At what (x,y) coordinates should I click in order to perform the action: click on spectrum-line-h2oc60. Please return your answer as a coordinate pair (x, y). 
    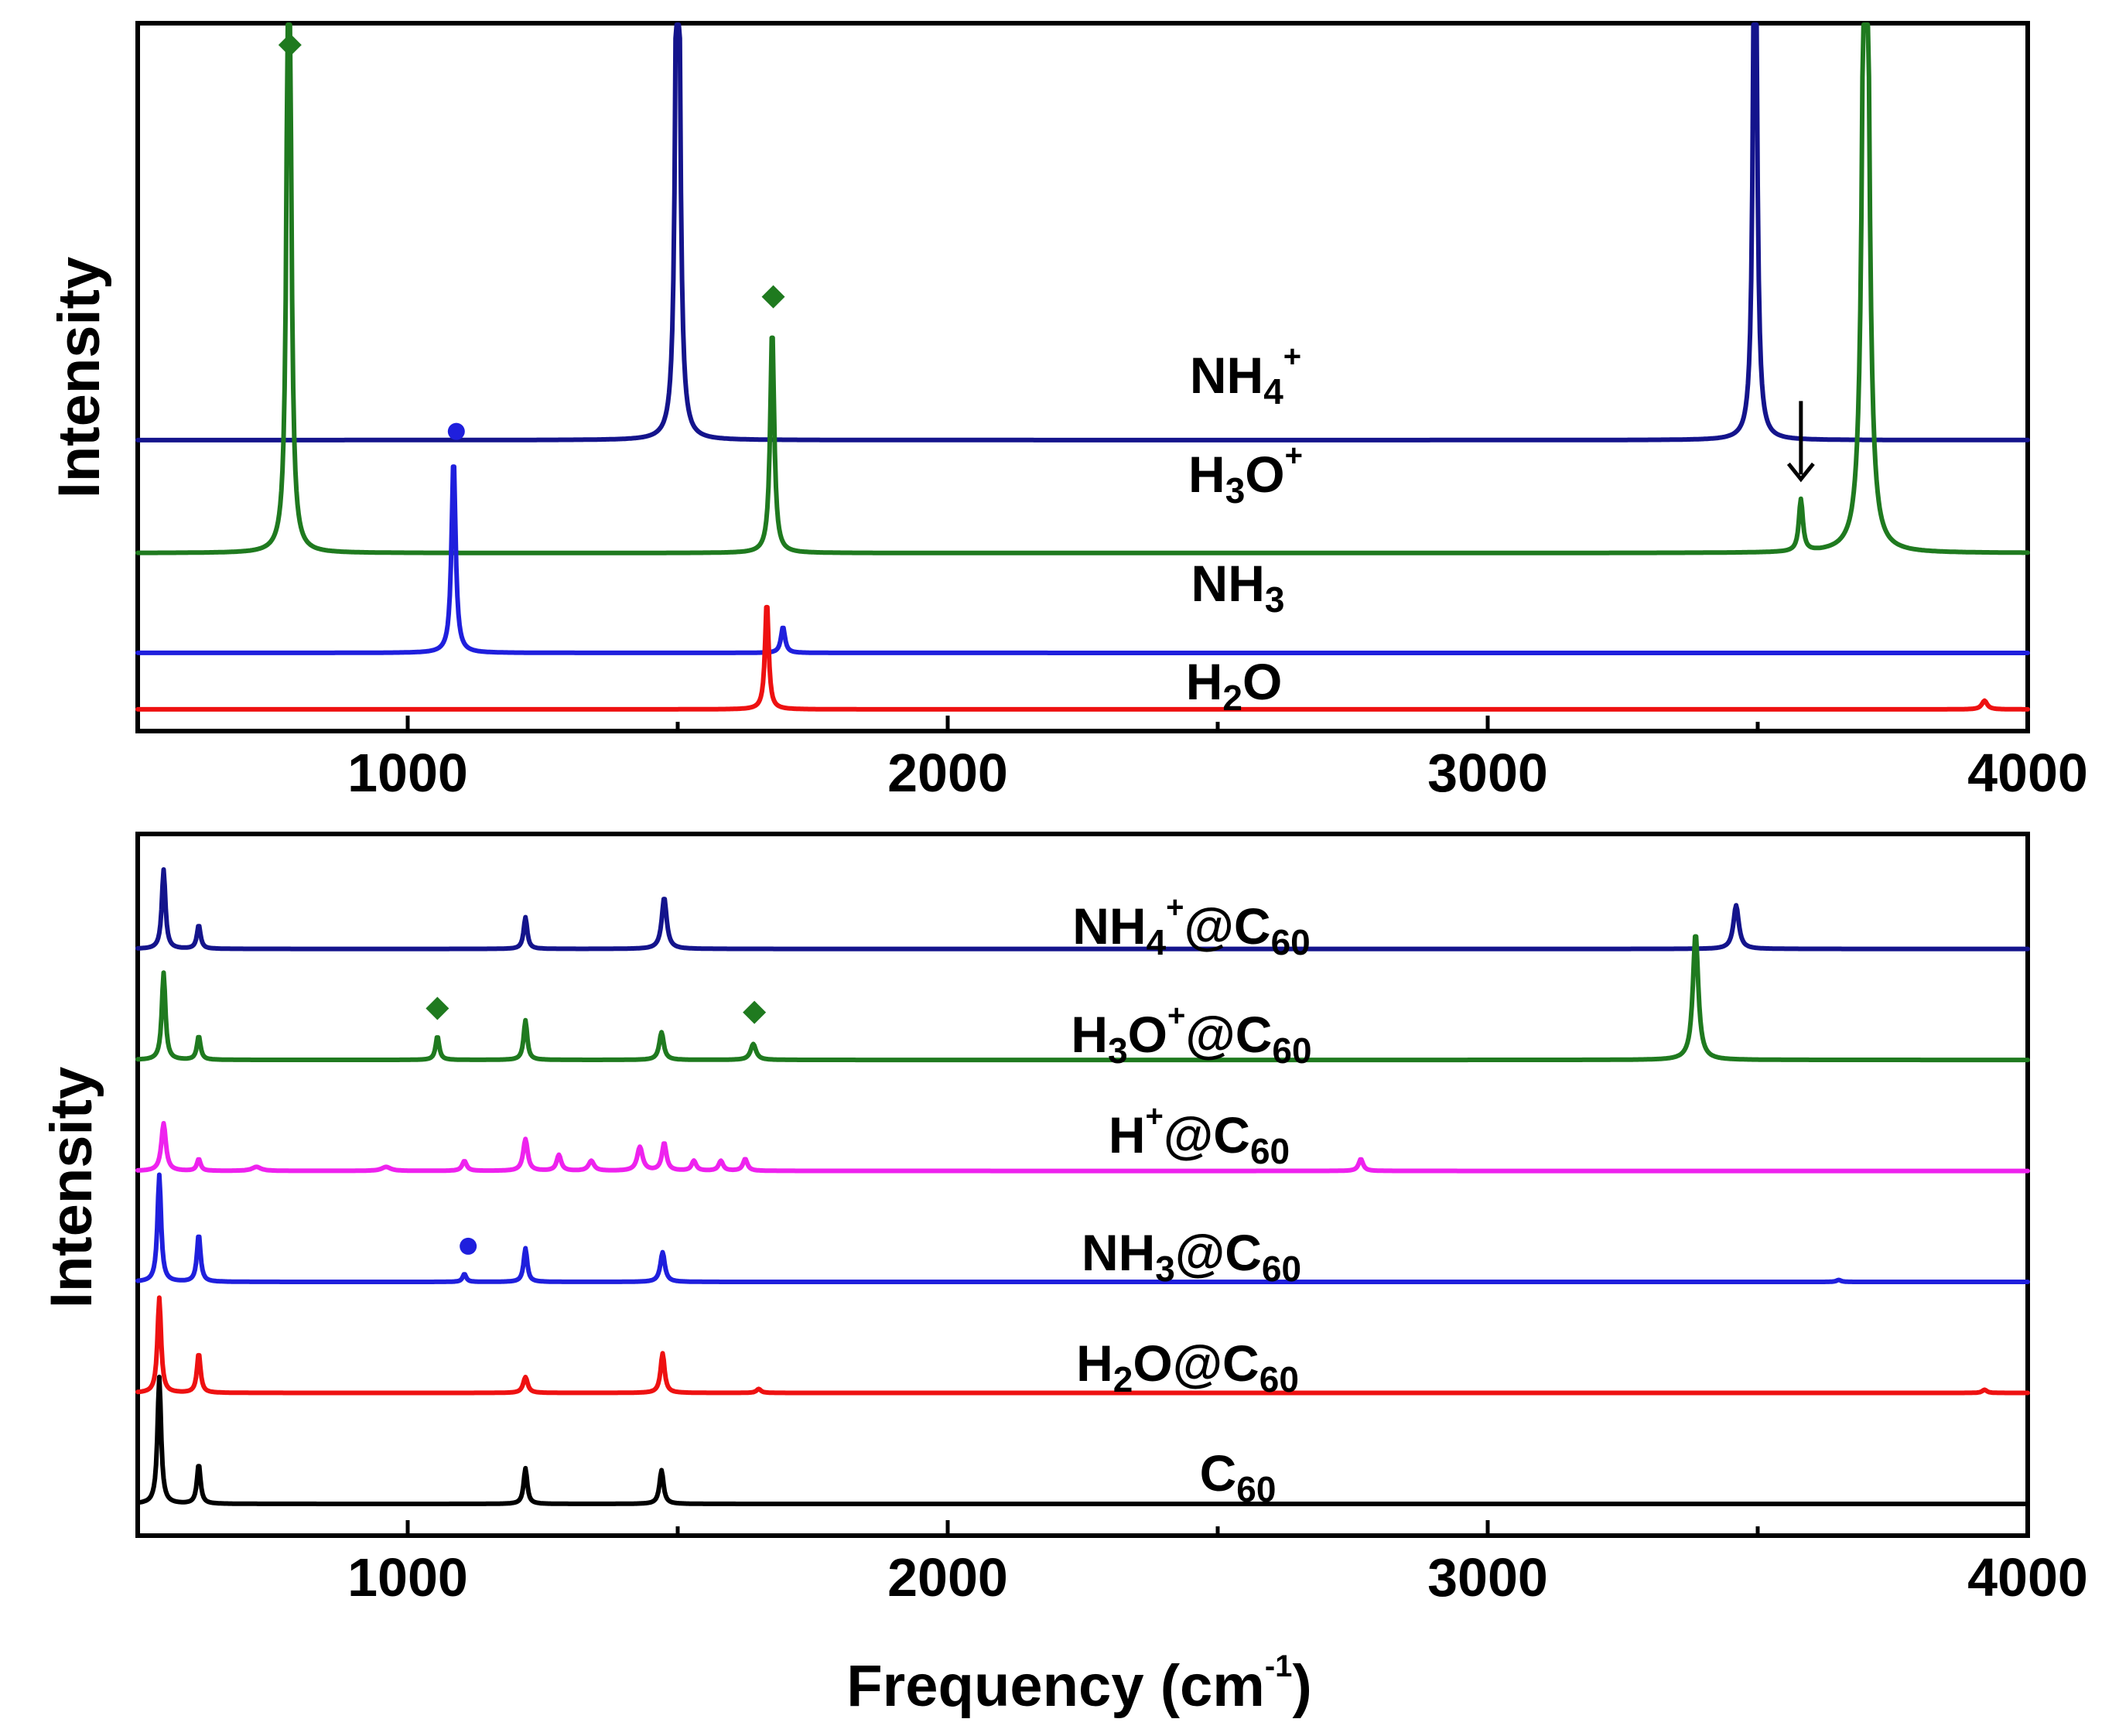
    Looking at the image, I should click on (1082, 1345).